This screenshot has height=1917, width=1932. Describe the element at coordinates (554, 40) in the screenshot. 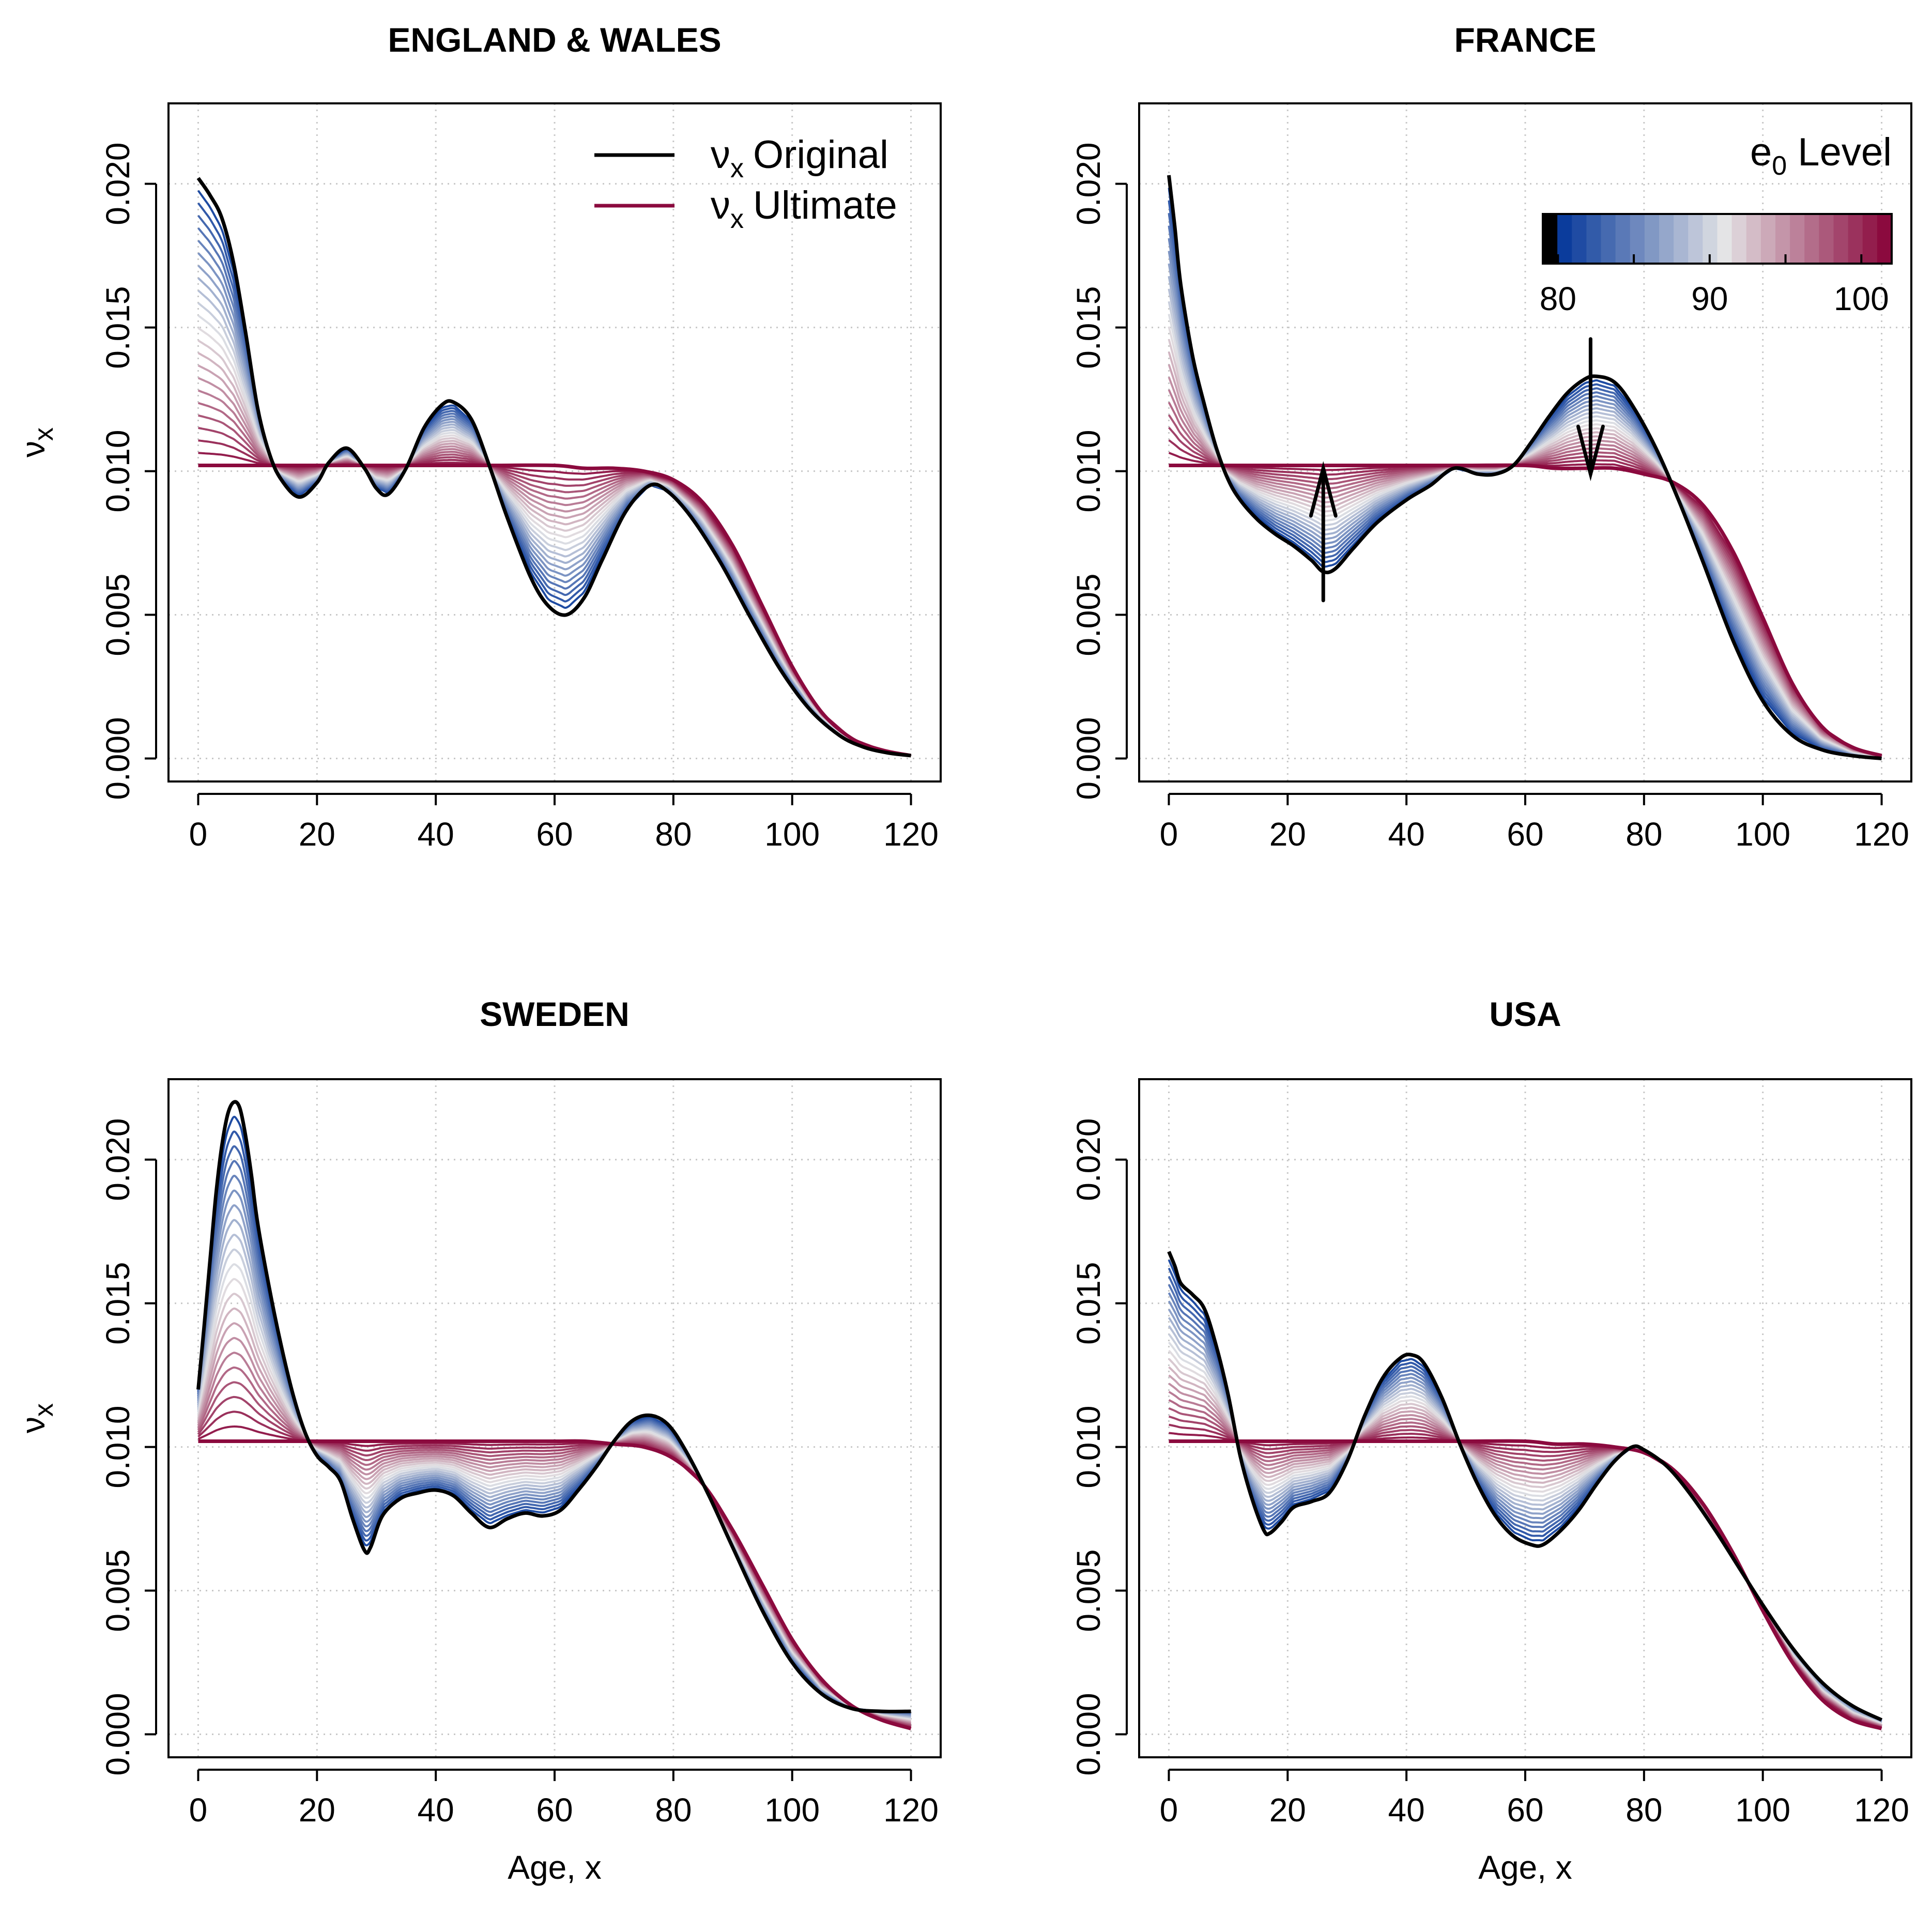

I see `panel-title: ENGLAND & WALES` at that location.